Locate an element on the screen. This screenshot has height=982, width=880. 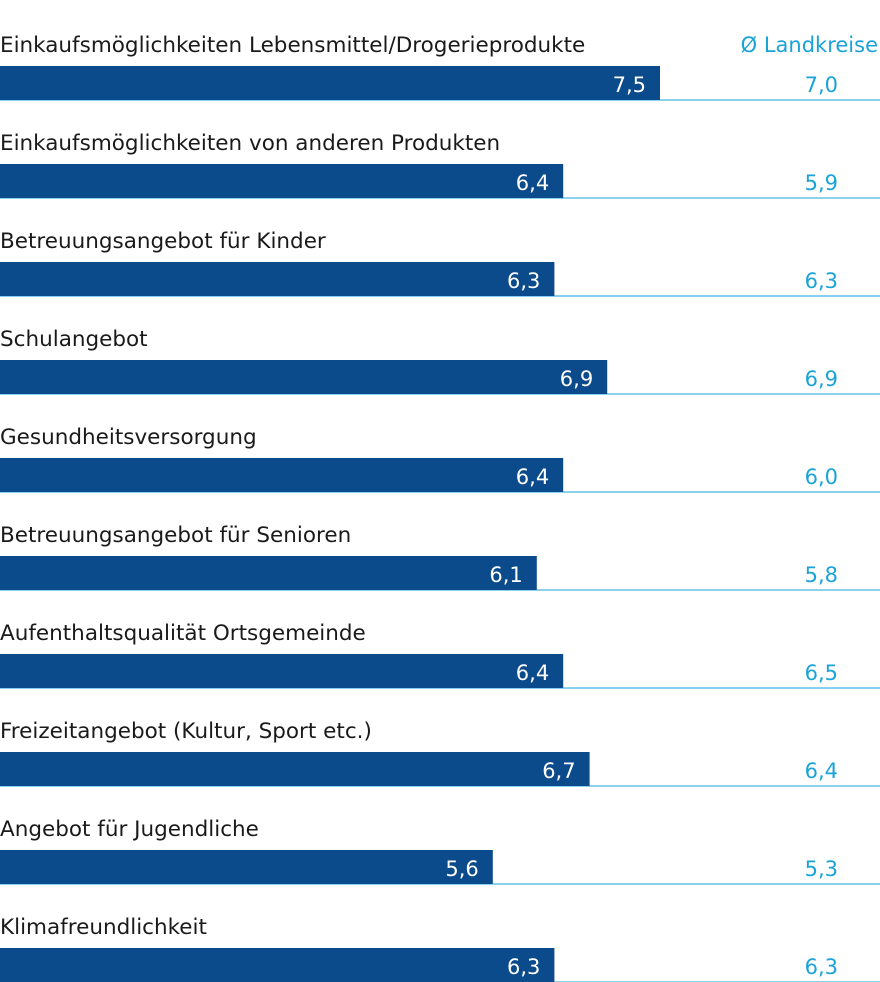
category-label: Angebot für Jugendliche is located at coordinates (129, 829).